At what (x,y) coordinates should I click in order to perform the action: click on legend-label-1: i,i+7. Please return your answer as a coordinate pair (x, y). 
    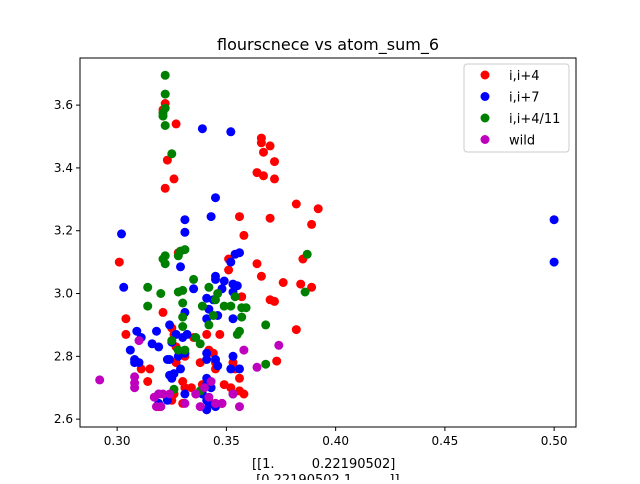
    Looking at the image, I should click on (524, 98).